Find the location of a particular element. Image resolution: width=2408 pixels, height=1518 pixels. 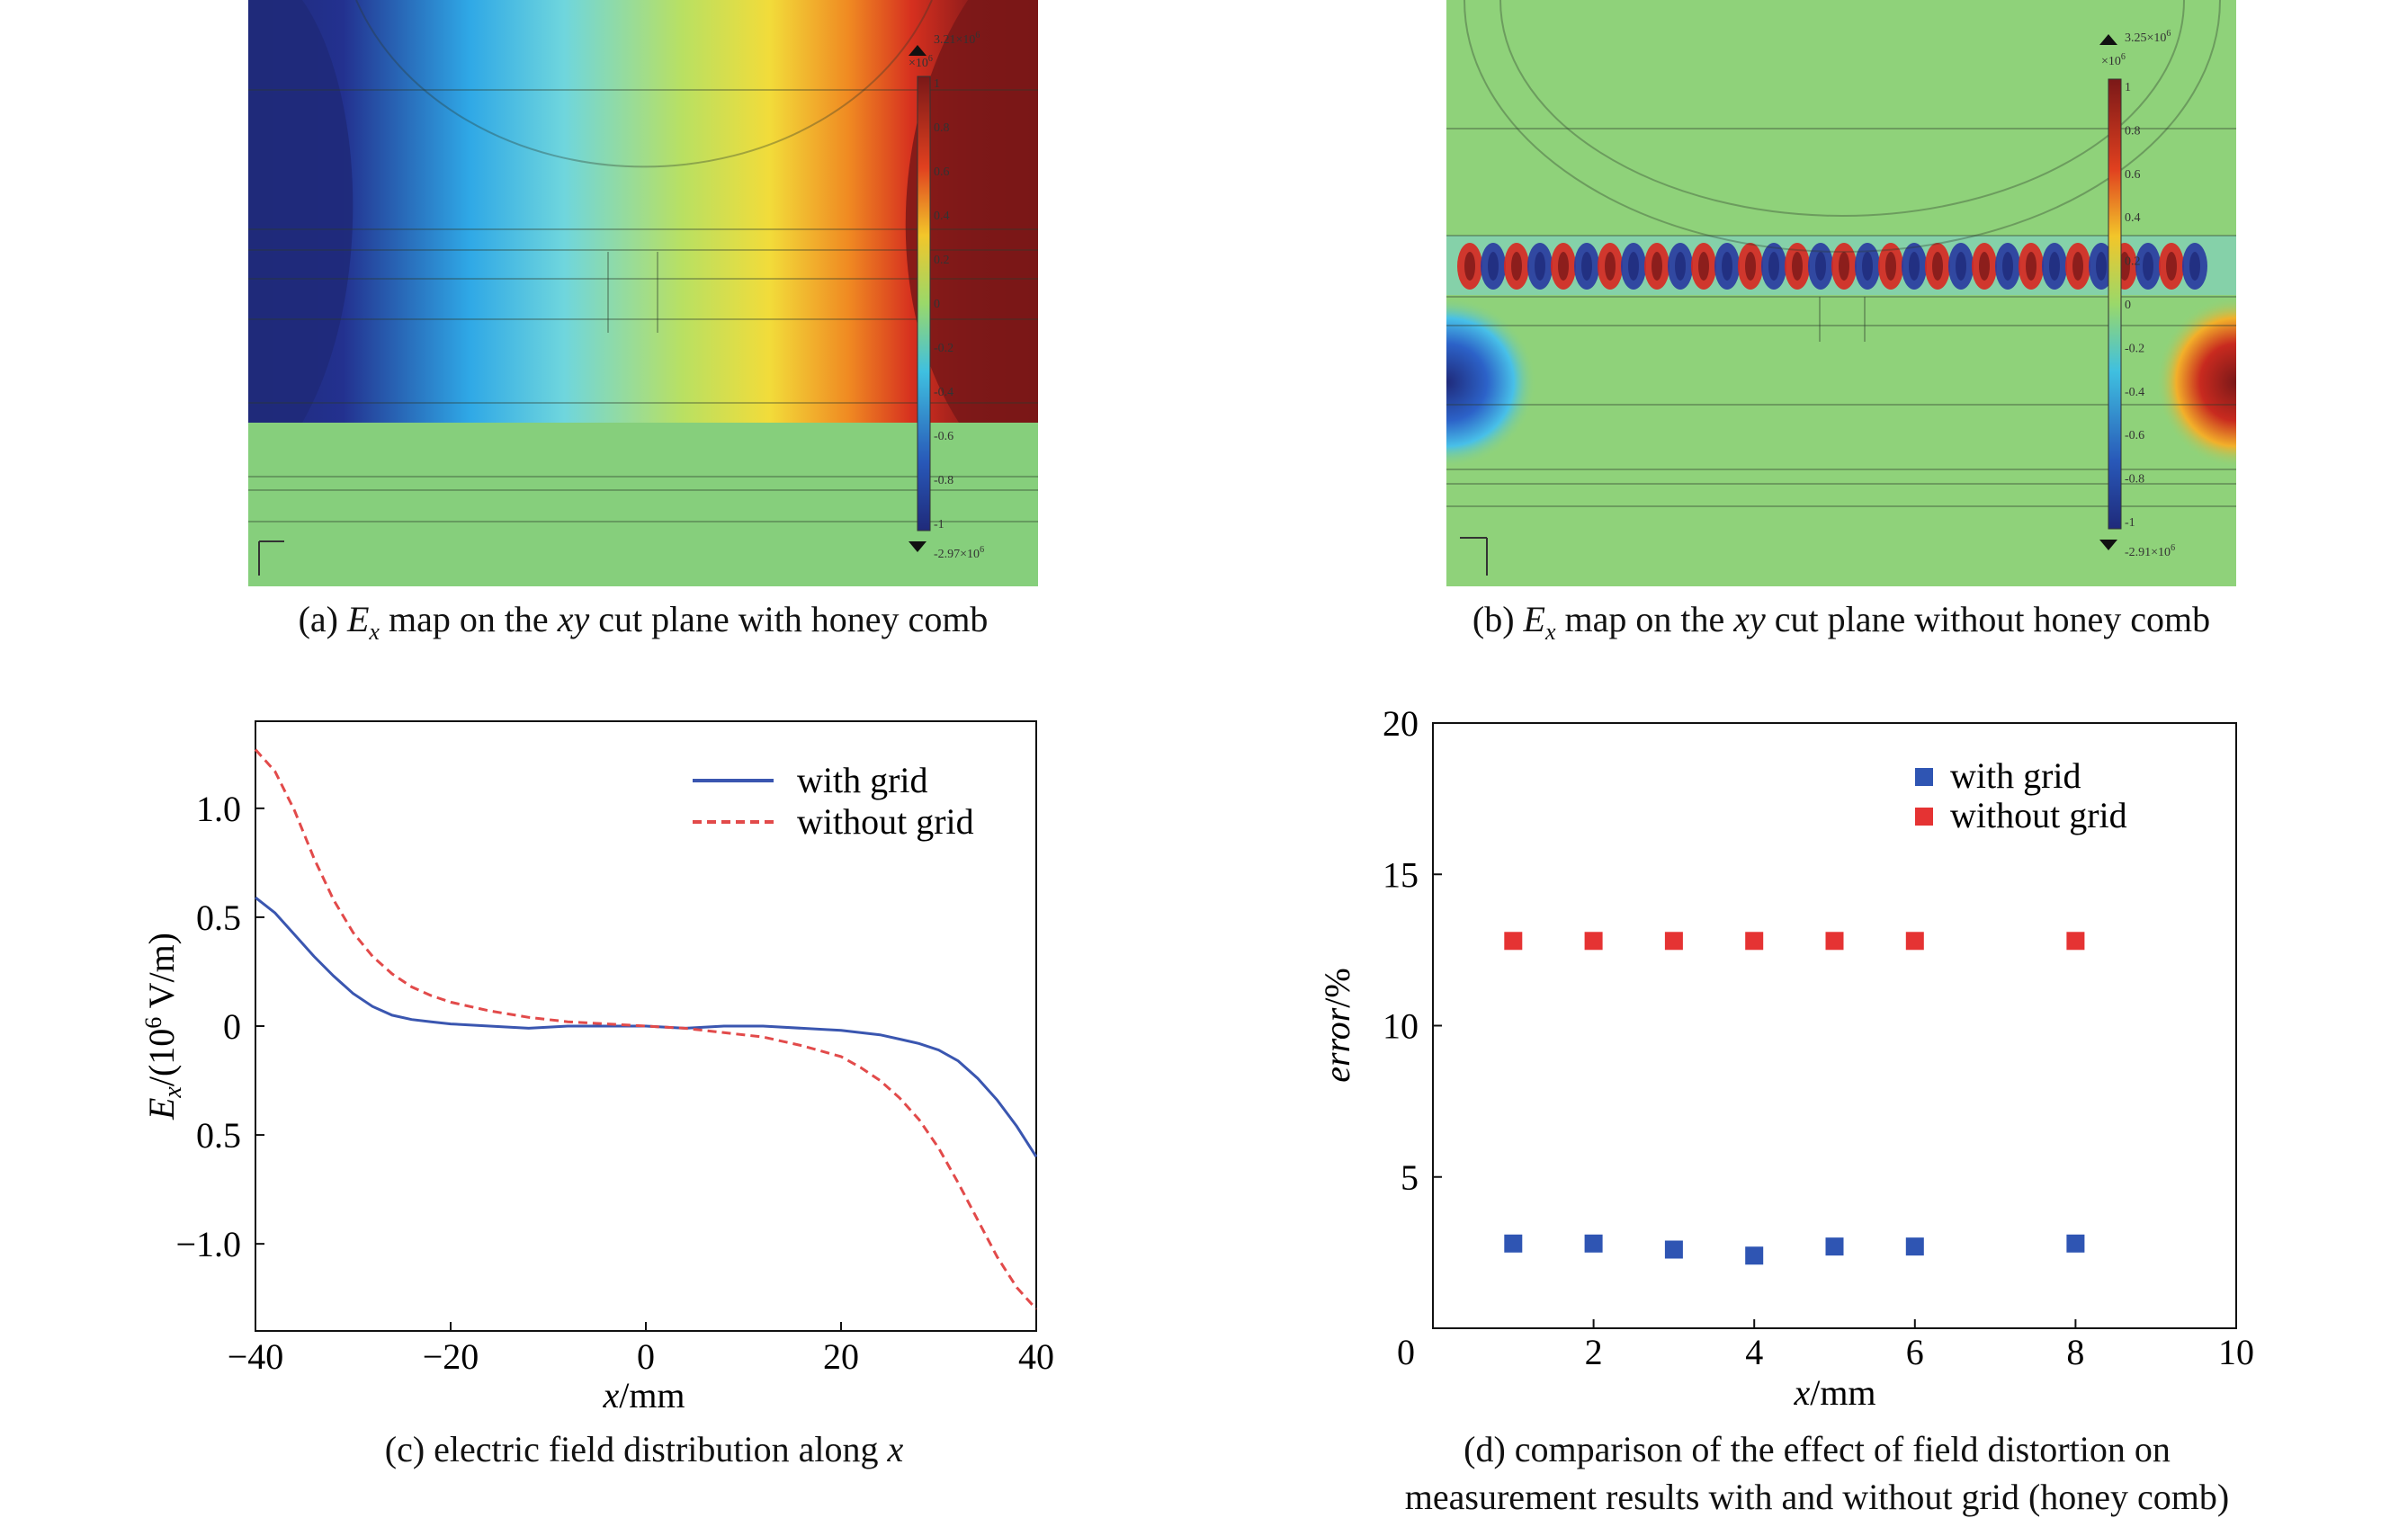

colorbar-a-tick-label: -0.6 is located at coordinates (943, 437).